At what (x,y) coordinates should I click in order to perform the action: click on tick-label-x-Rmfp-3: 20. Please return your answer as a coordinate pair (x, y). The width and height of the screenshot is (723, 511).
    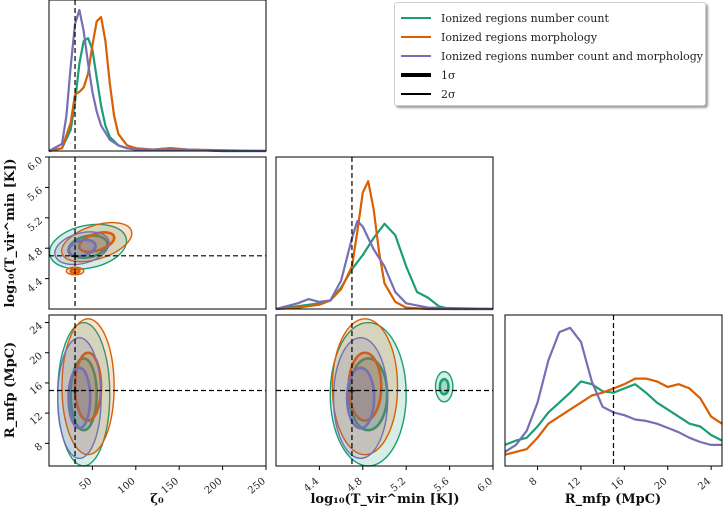
    Looking at the image, I should click on (661, 484).